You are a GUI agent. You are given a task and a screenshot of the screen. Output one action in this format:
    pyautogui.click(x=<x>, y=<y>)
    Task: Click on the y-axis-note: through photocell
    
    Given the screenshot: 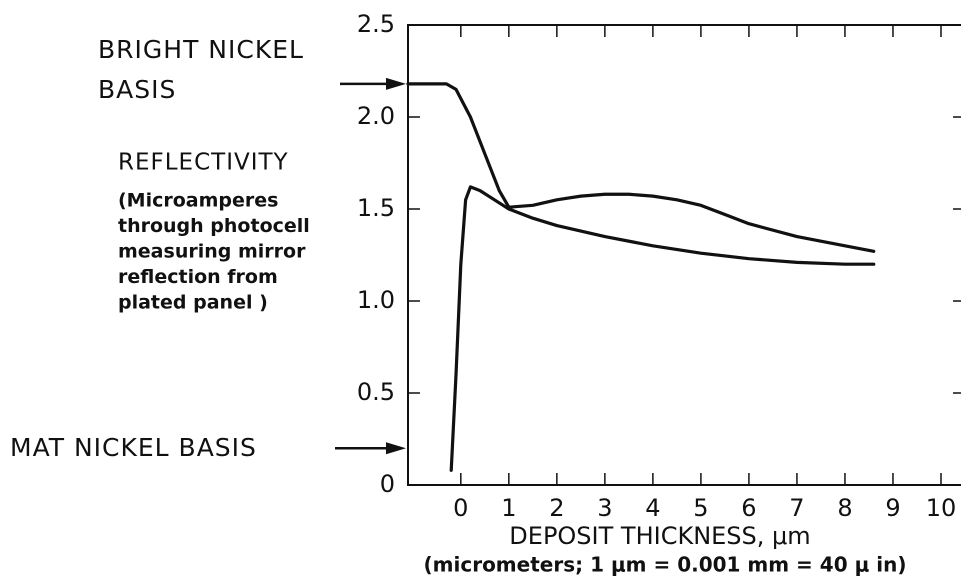 What is the action you would take?
    pyautogui.click(x=214, y=226)
    